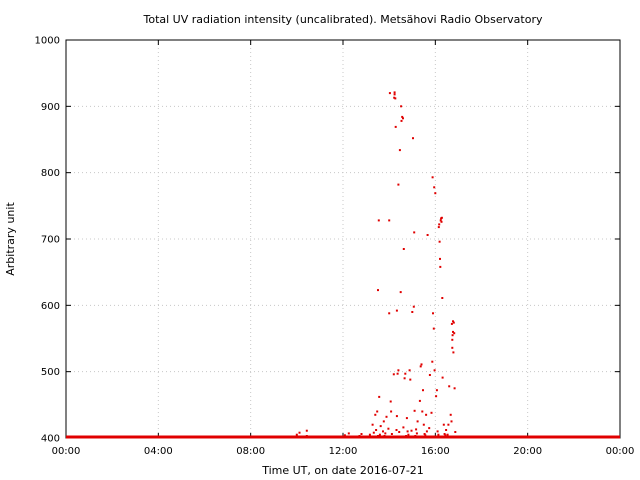 This screenshot has width=640, height=480. What do you see at coordinates (50, 173) in the screenshot?
I see `y-tick-label: 800` at bounding box center [50, 173].